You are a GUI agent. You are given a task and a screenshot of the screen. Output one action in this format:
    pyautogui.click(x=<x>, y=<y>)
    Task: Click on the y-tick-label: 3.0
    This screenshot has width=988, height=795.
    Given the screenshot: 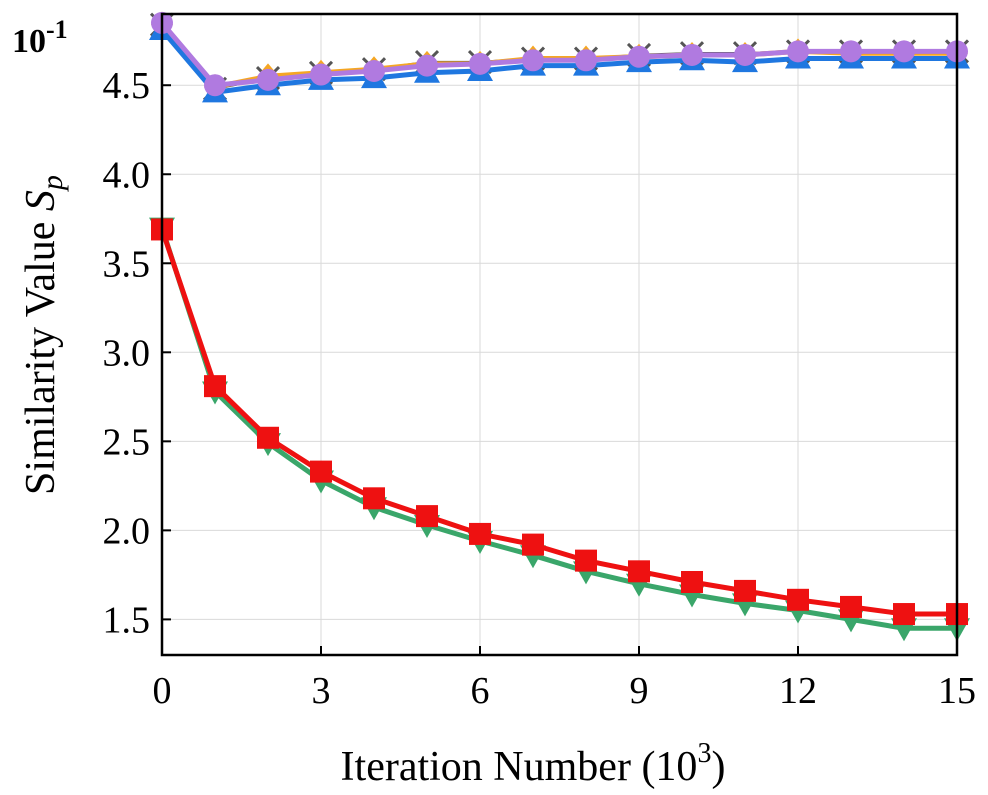 What is the action you would take?
    pyautogui.click(x=127, y=353)
    